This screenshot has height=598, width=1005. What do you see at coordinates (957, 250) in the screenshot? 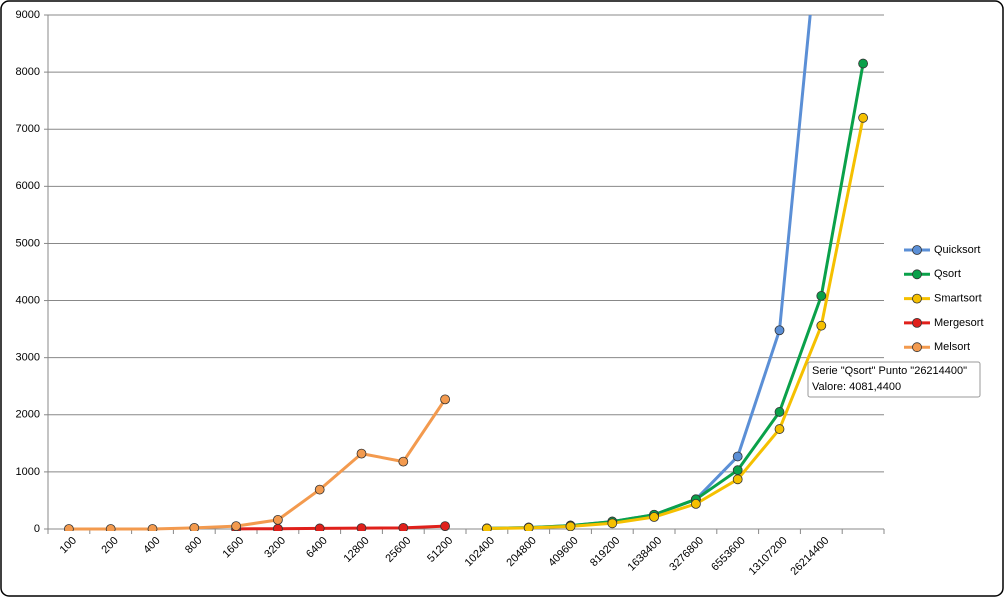
I see `legend-label: Quicksort` at bounding box center [957, 250].